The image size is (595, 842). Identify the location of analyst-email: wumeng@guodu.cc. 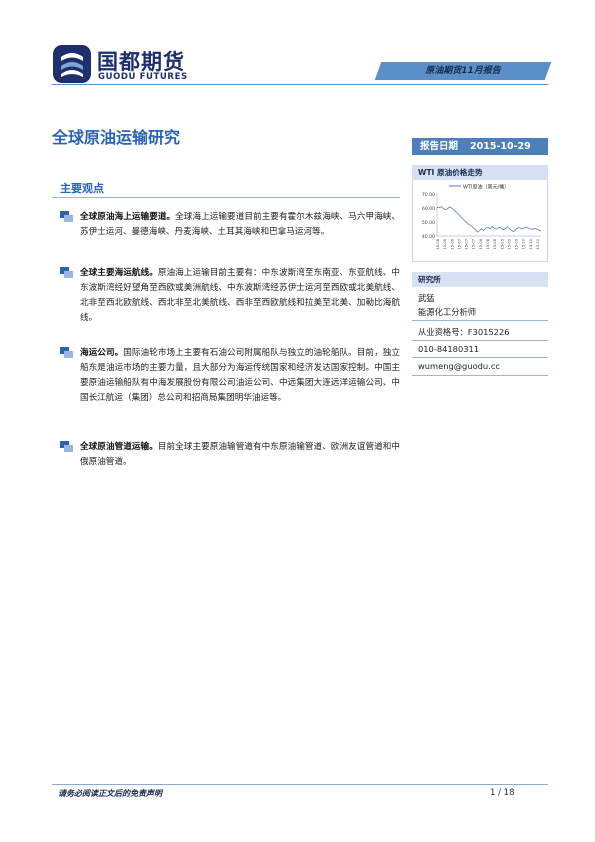
(459, 366).